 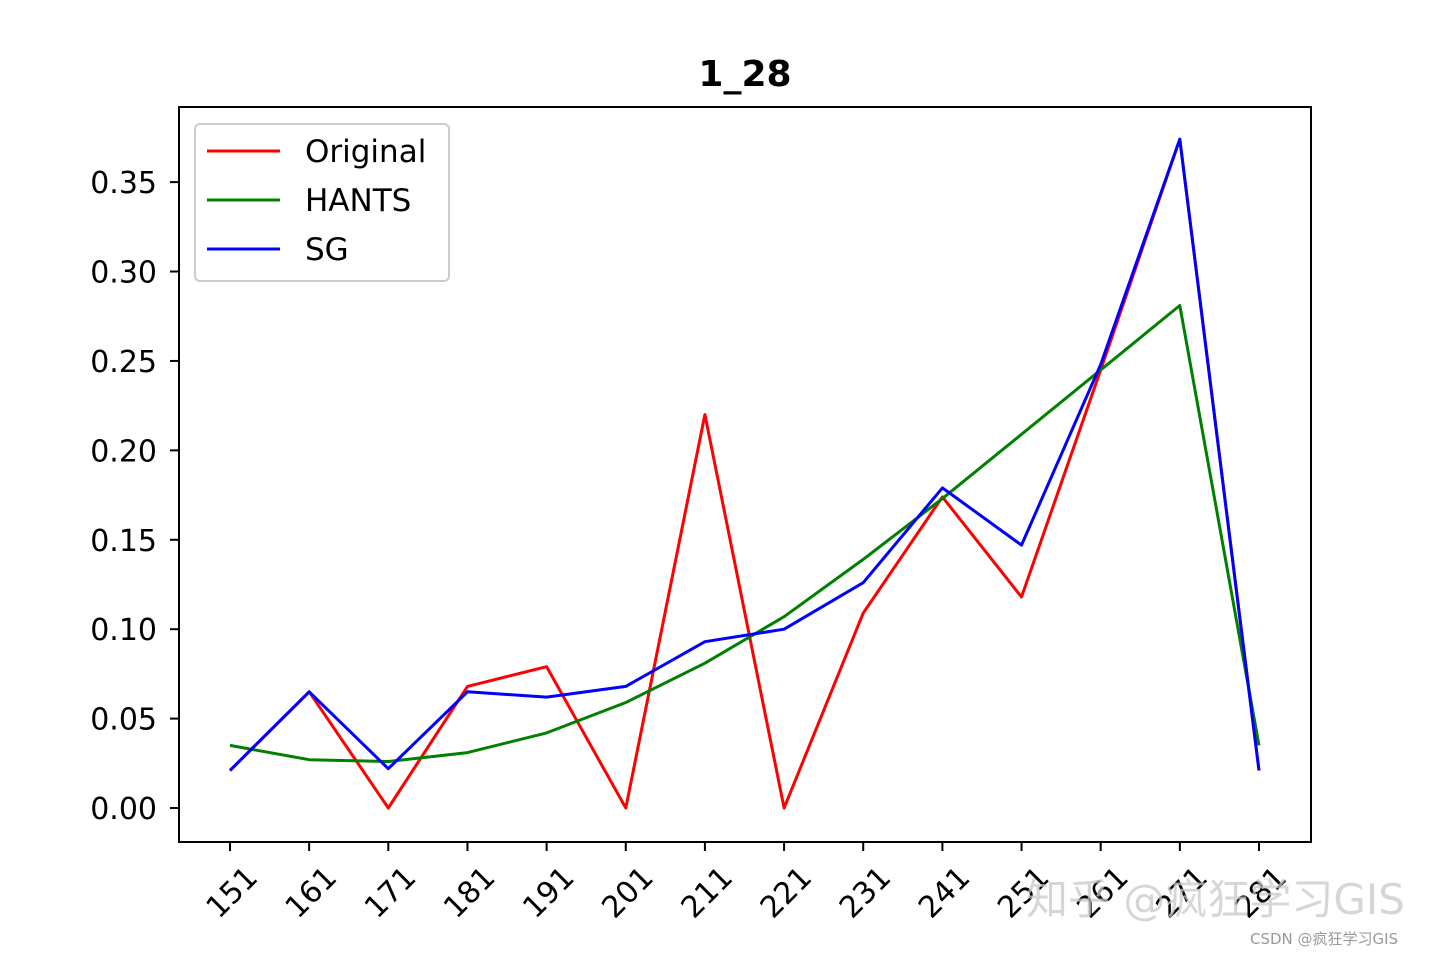 I want to click on legend-label-sg: SG, so click(x=327, y=250).